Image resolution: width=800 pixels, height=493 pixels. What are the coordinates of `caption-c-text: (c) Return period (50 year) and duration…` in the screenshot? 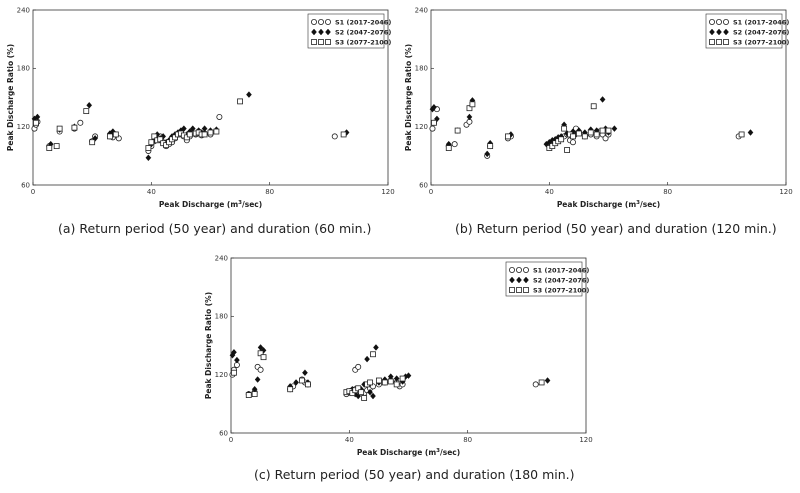 It's located at (414, 474).